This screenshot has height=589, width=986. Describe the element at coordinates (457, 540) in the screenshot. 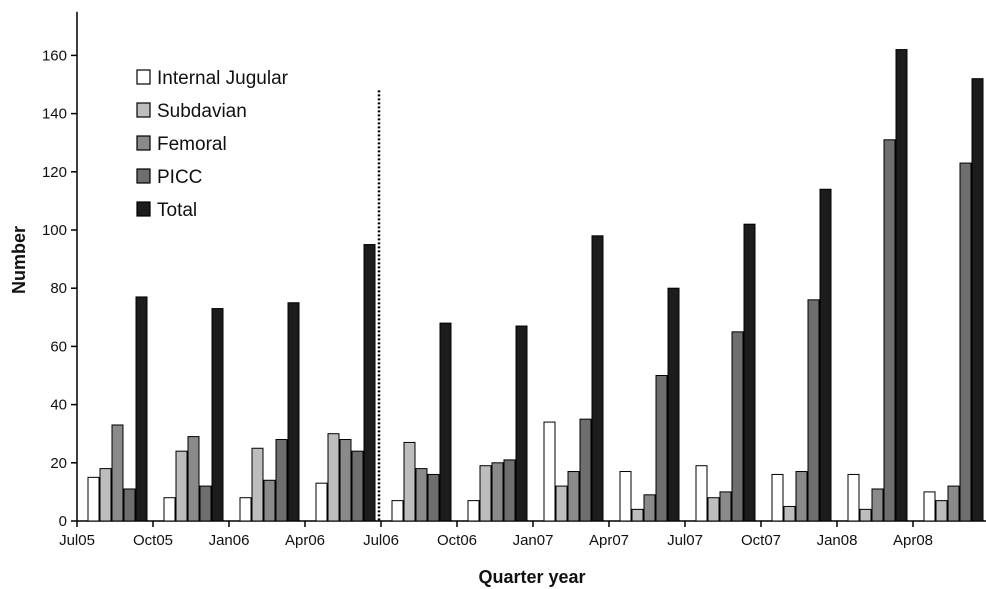

I see `x-tick-label: Oct06` at that location.